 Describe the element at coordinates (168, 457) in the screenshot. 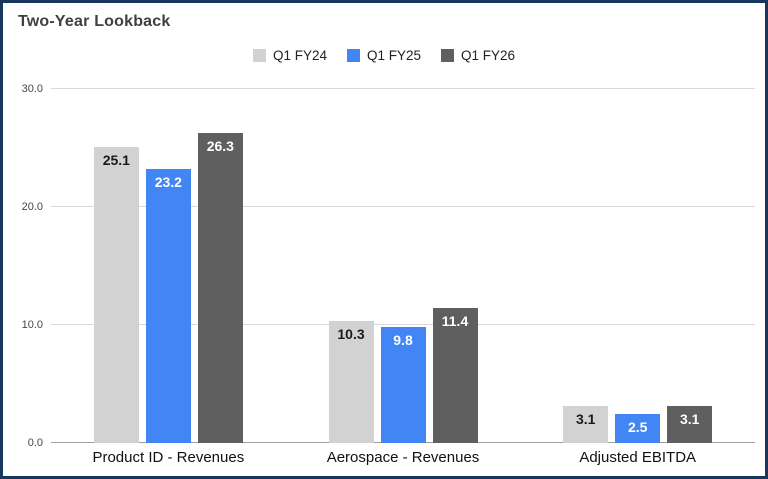

I see `x-axis-label-product-id-revenues: Product ID - Revenues` at that location.